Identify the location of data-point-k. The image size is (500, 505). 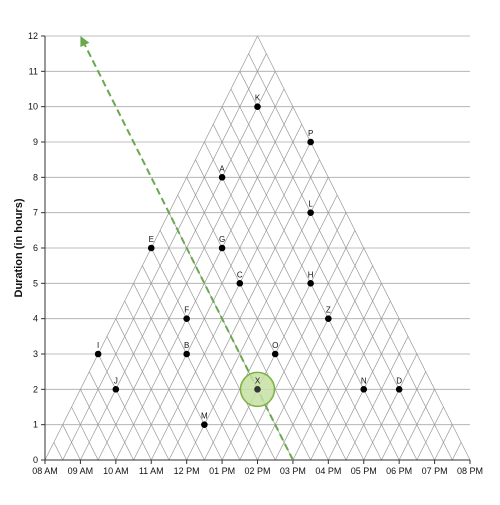
(257, 106).